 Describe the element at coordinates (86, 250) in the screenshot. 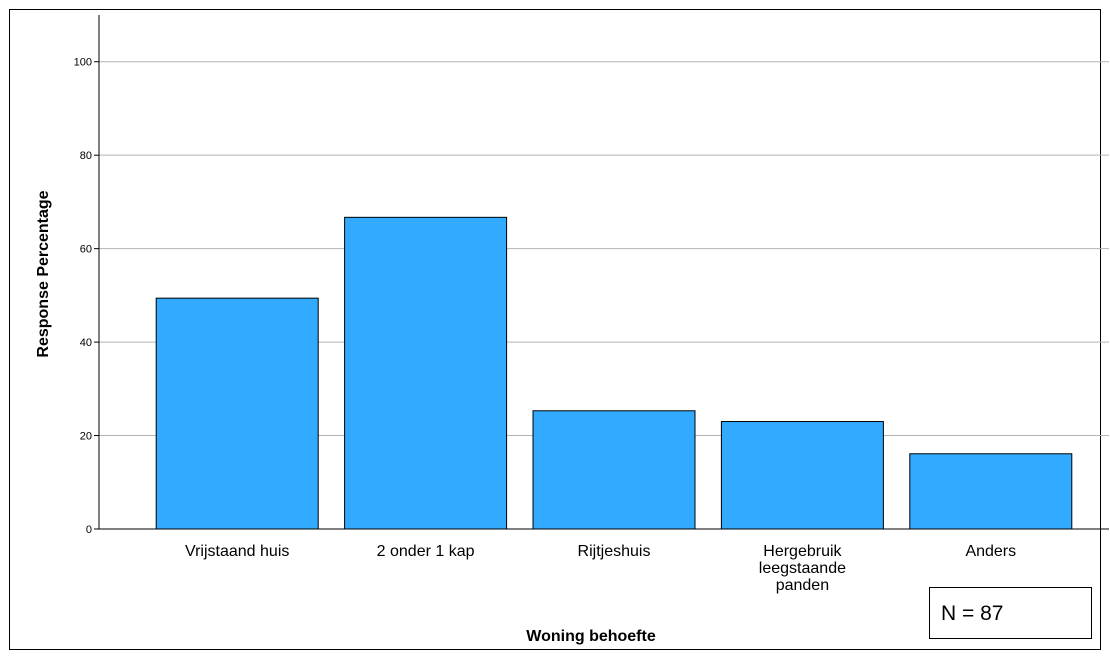

I see `y-tick-label: 60` at that location.